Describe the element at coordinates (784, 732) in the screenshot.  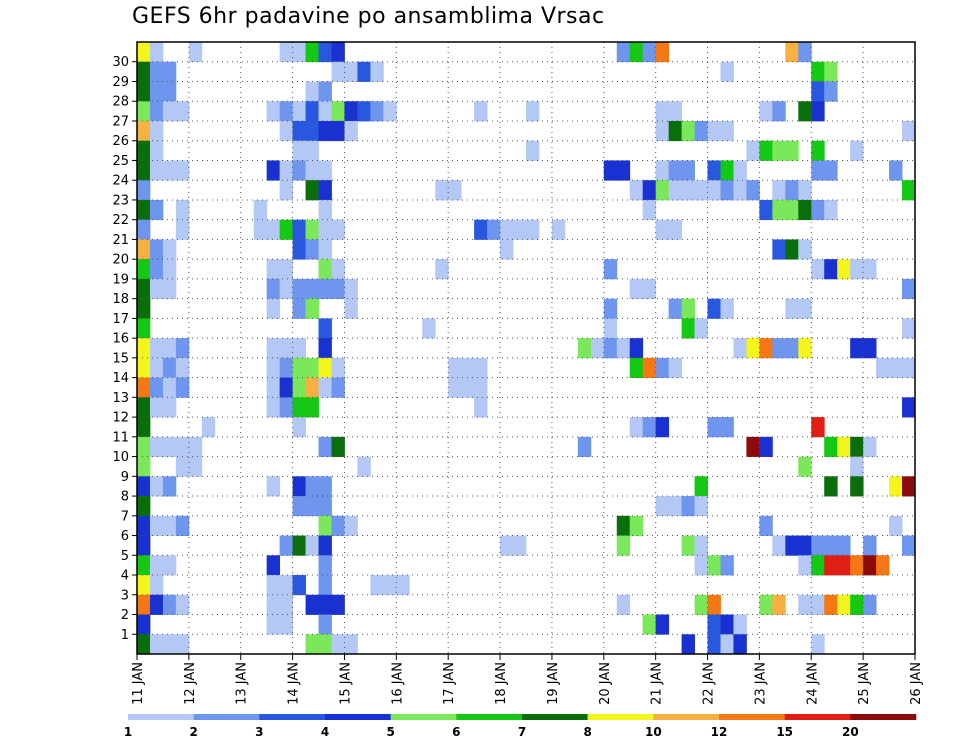
I see `legend-label: 15` at that location.